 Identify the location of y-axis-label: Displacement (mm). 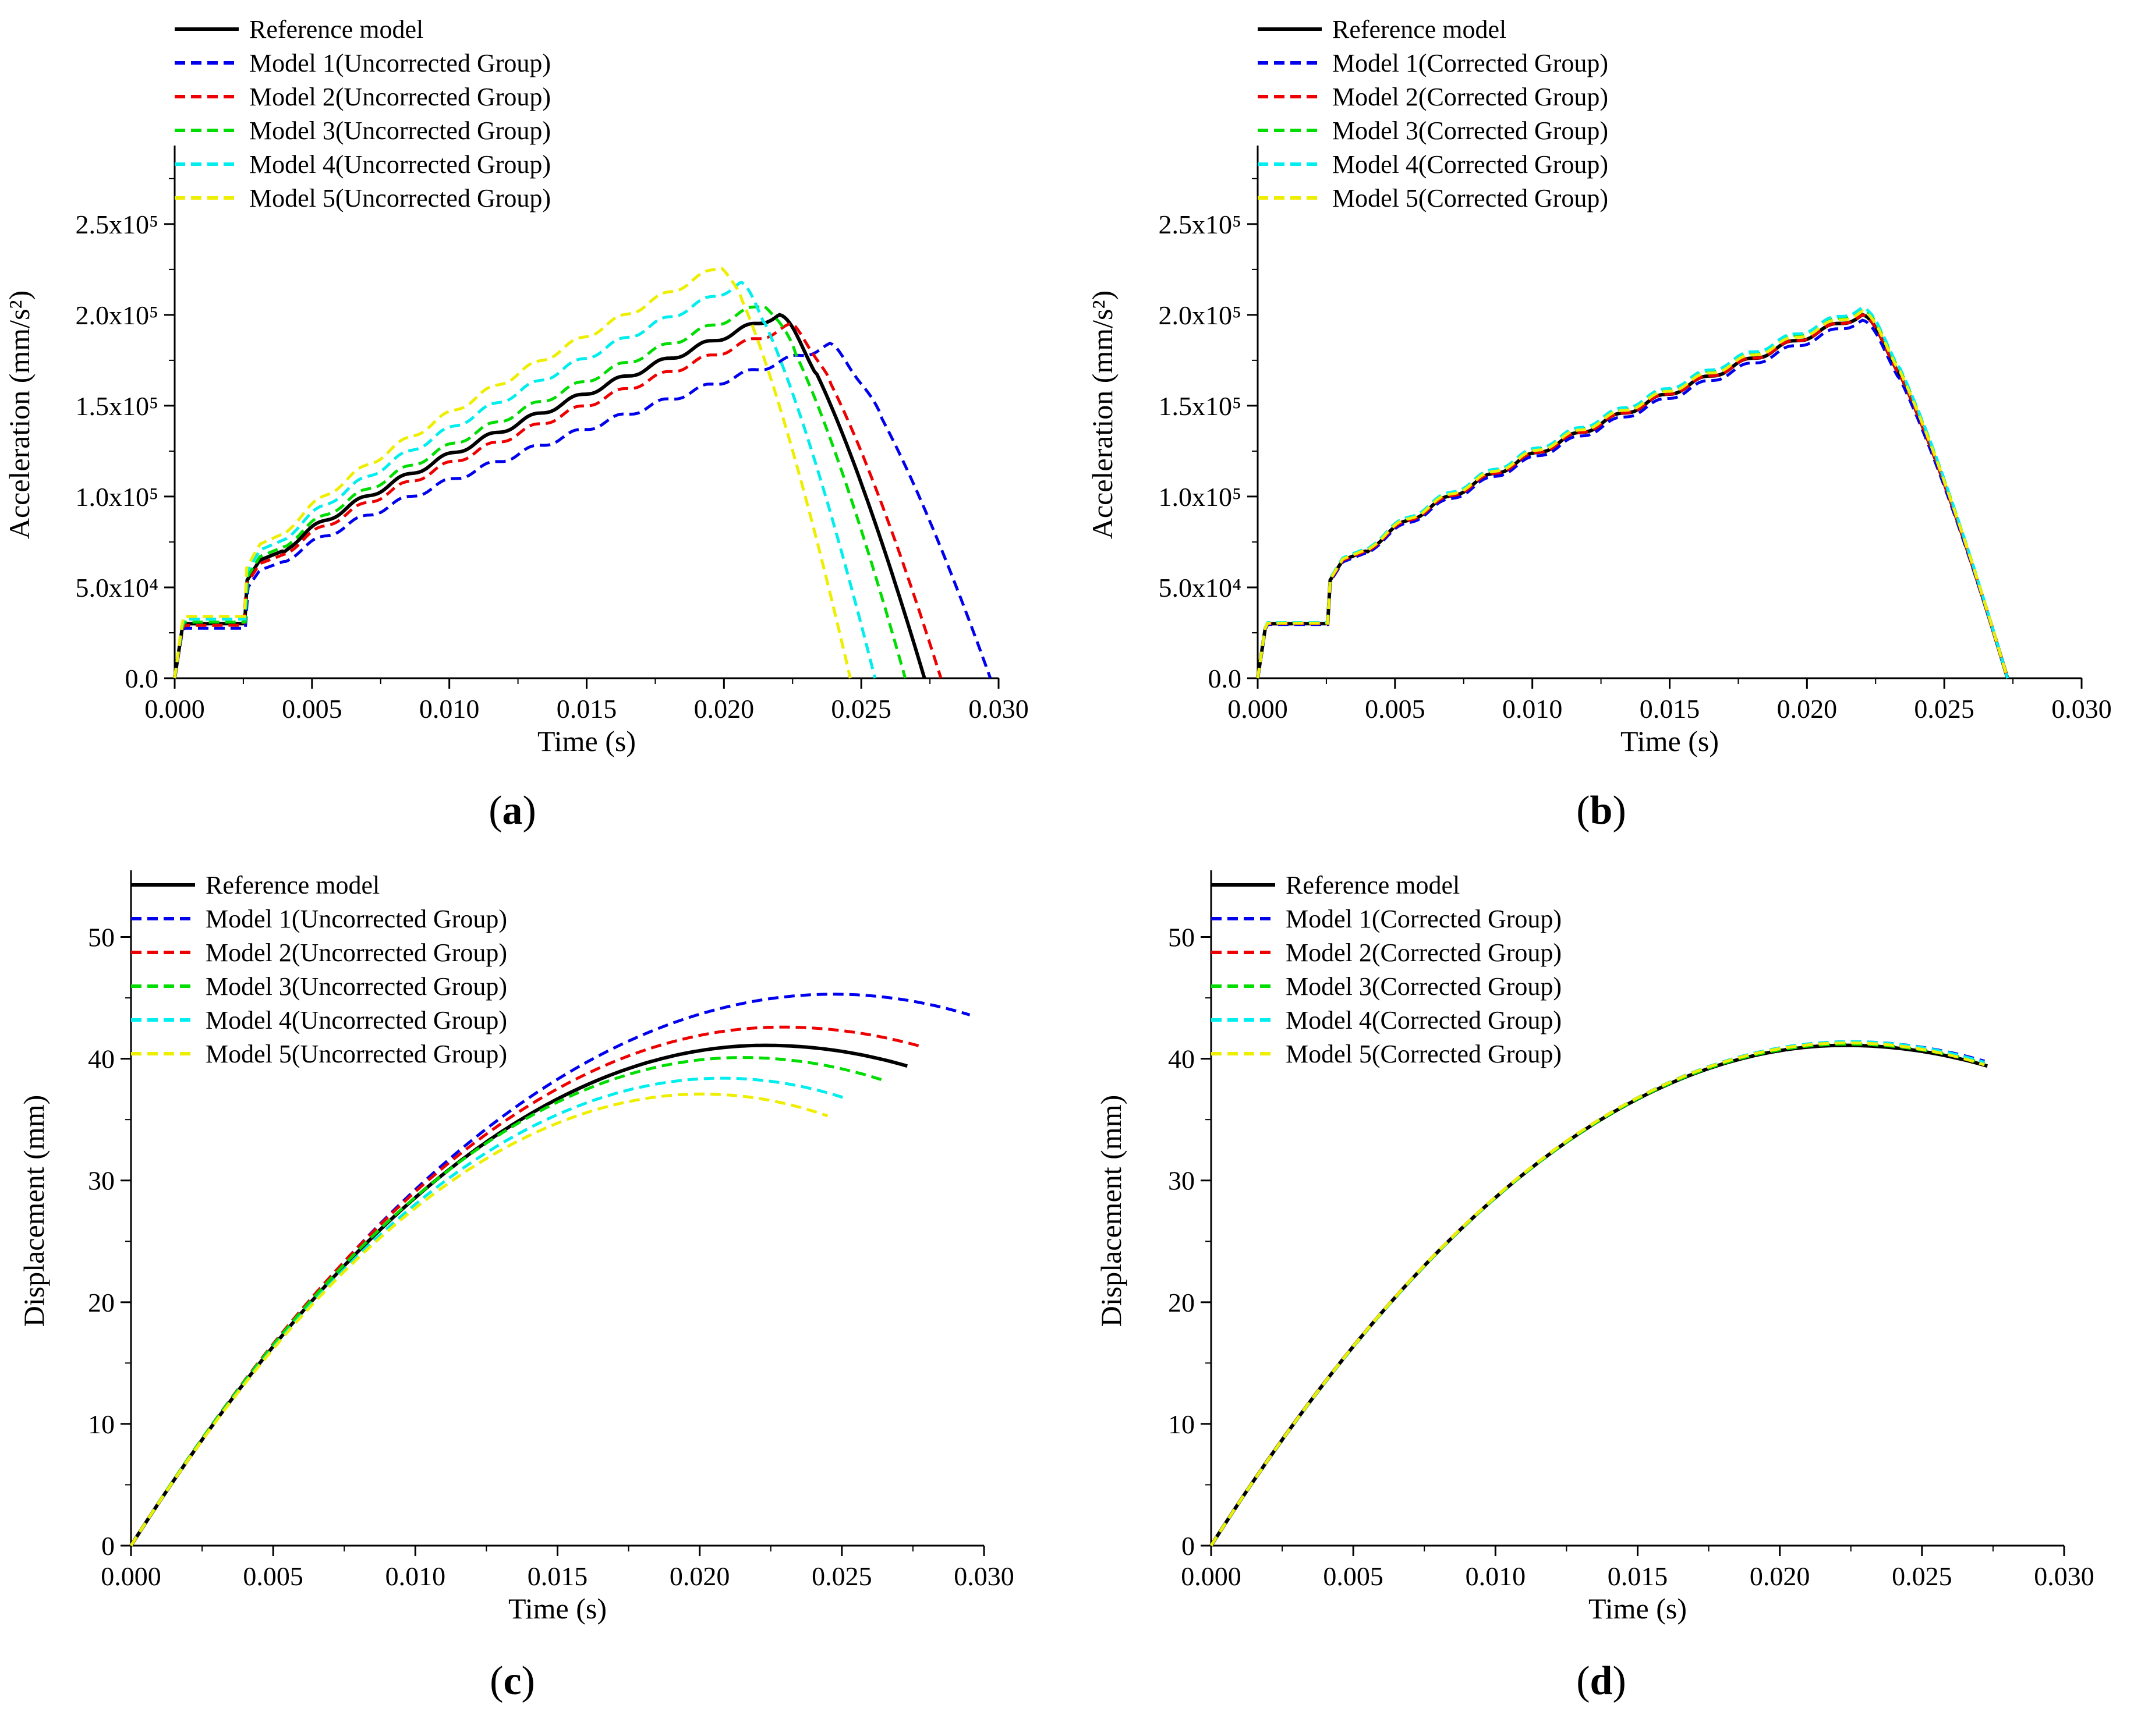
(33, 1211).